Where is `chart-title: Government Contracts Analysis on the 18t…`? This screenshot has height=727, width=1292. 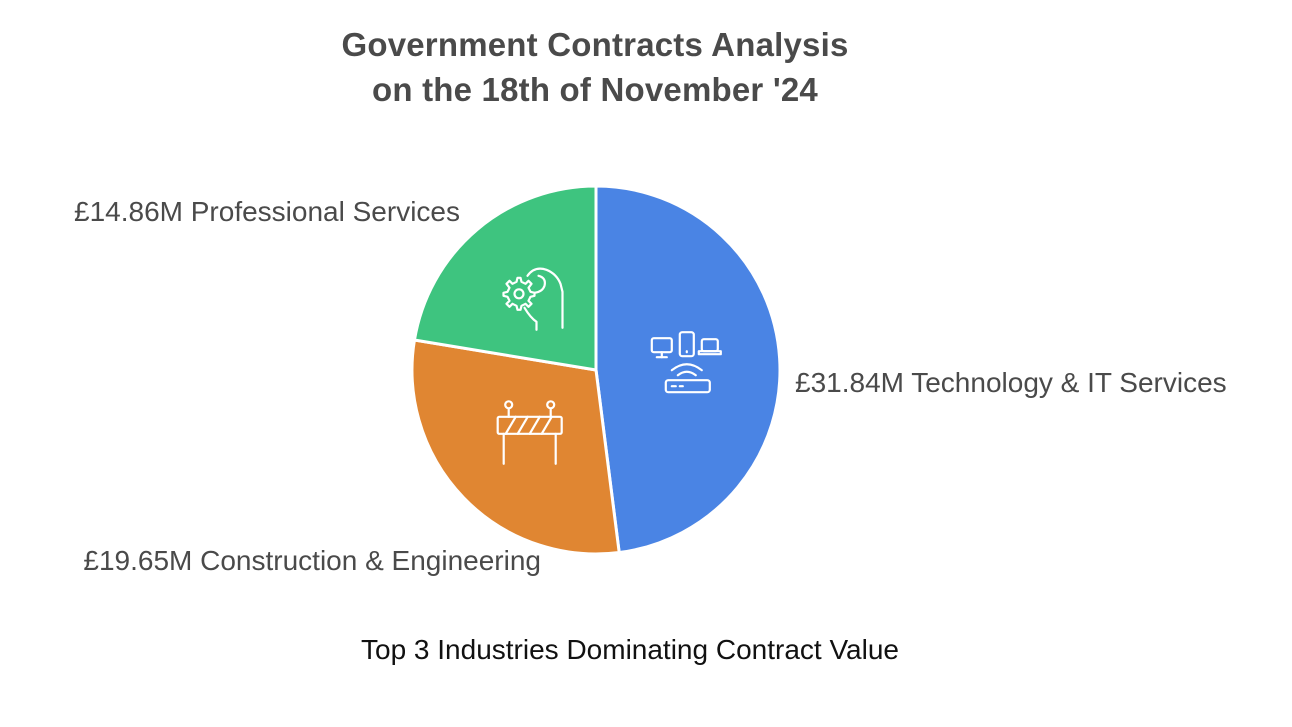 chart-title: Government Contracts Analysis on the 18t… is located at coordinates (595, 67).